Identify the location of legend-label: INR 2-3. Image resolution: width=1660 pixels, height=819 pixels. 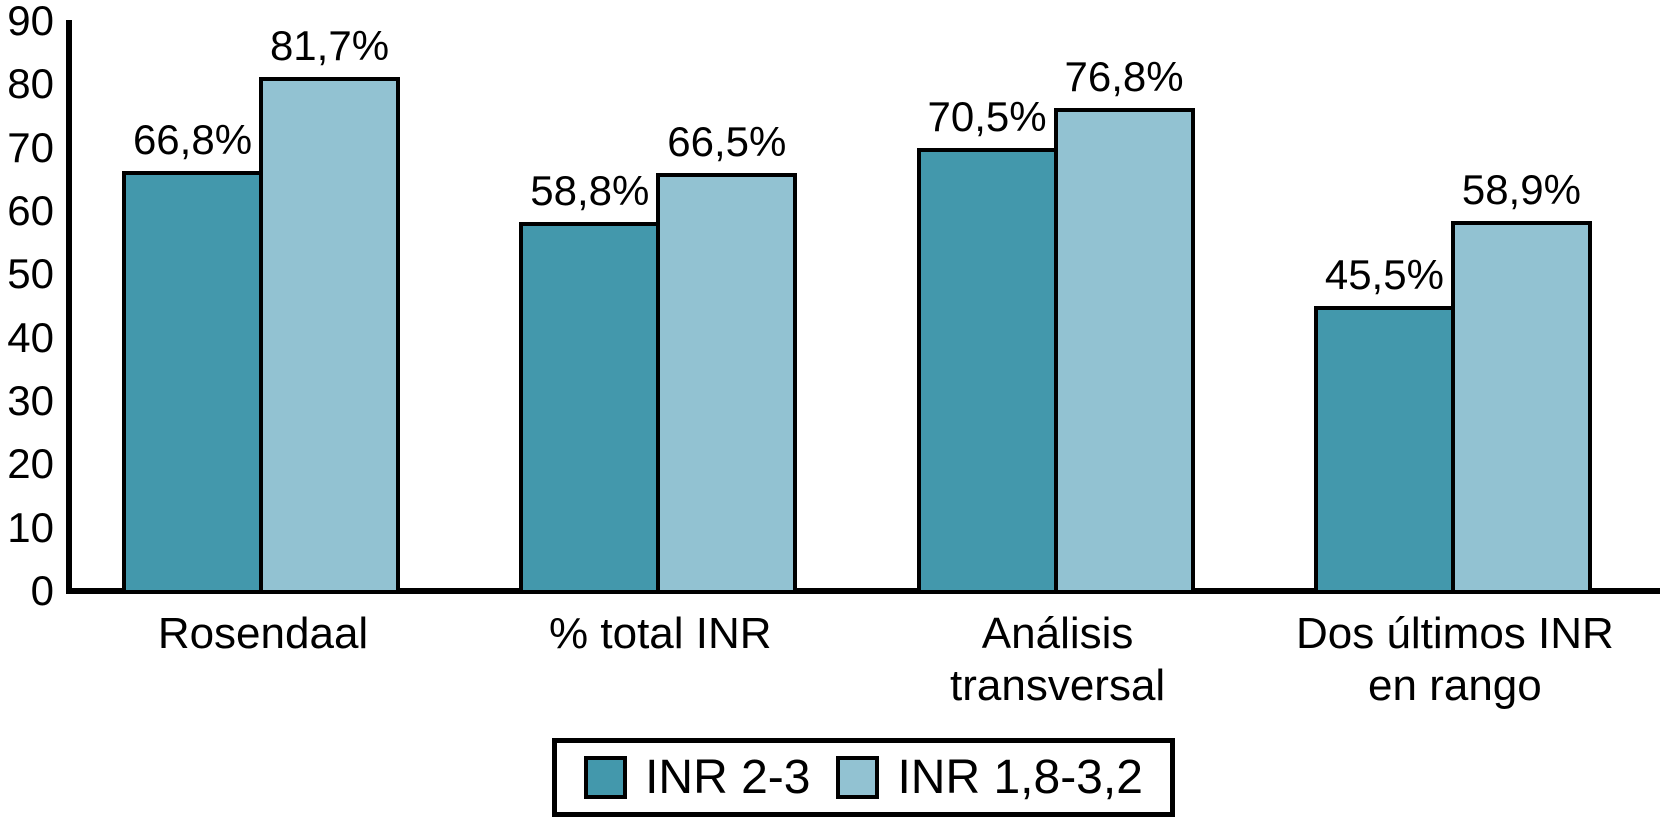
(728, 777).